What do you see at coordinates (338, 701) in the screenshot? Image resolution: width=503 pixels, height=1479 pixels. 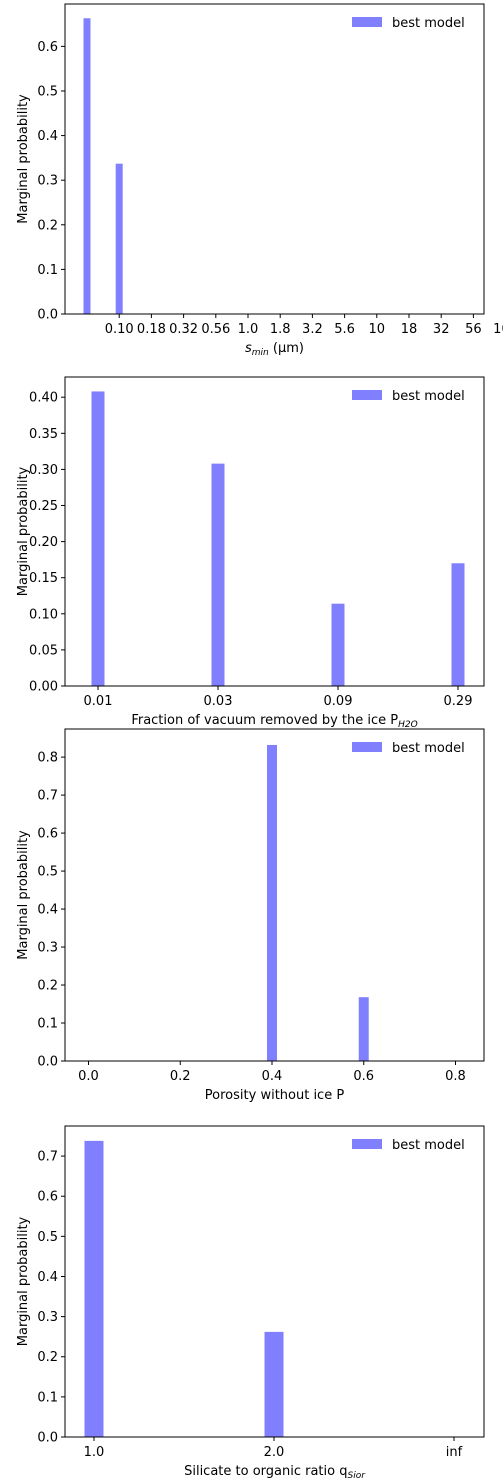 I see `x-tick-label: 0.09` at bounding box center [338, 701].